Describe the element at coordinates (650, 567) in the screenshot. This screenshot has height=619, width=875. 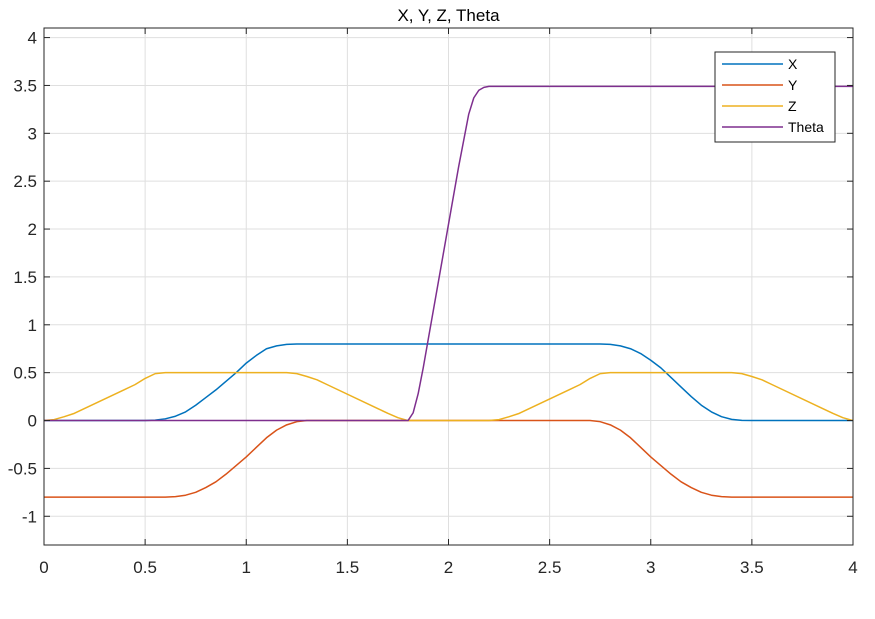
I see `x-tick-label-6: 3` at that location.